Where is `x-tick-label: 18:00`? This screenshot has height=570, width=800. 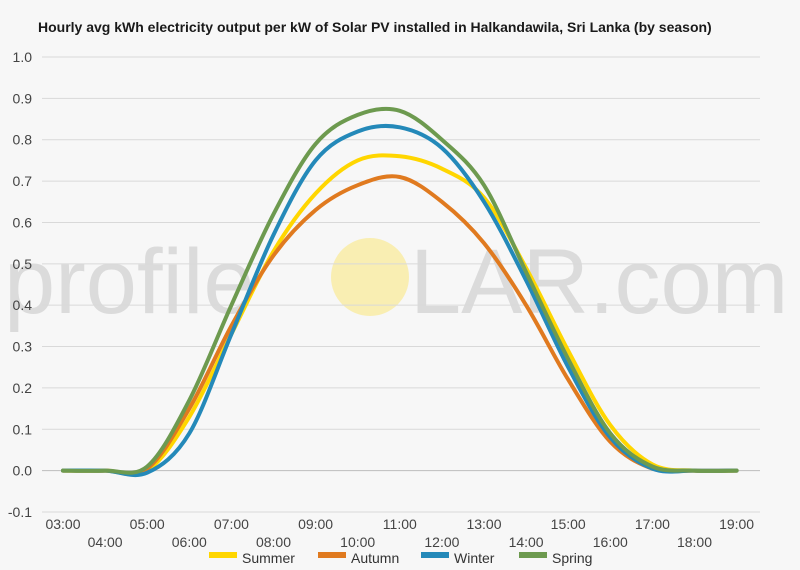
x-tick-label: 18:00 is located at coordinates (694, 542).